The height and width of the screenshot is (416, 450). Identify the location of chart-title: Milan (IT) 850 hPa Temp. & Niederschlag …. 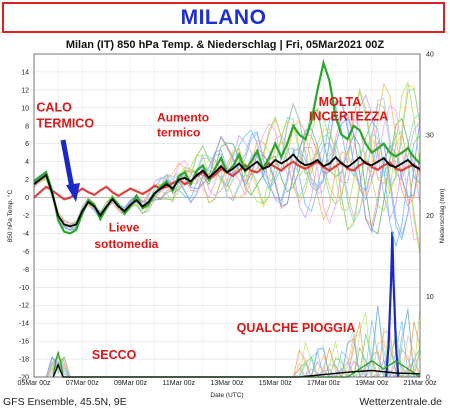
(225, 45).